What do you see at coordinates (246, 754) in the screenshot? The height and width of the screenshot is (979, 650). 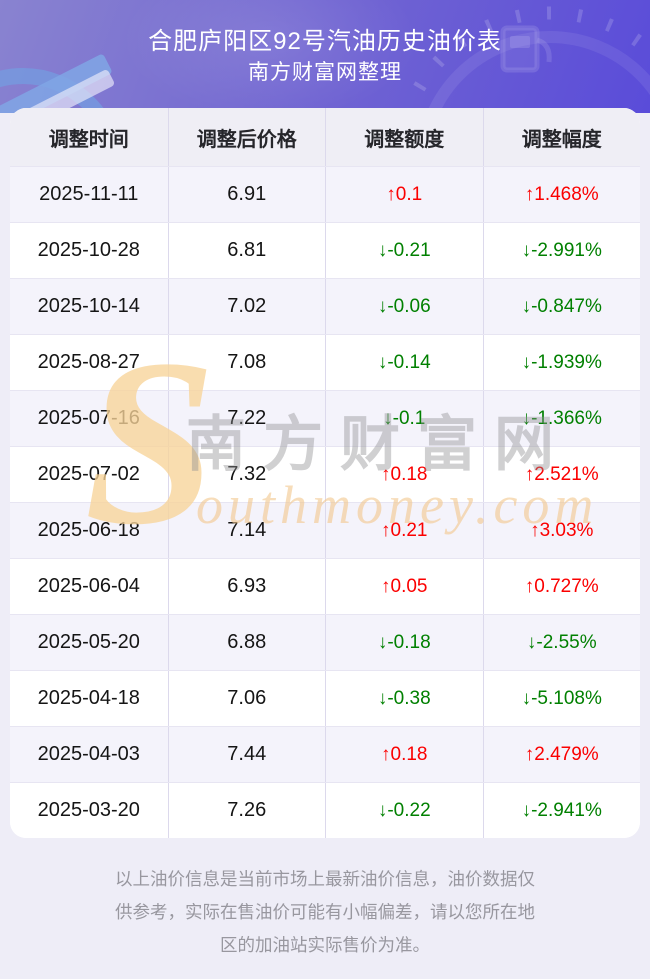 I see `row-price: 7.44` at bounding box center [246, 754].